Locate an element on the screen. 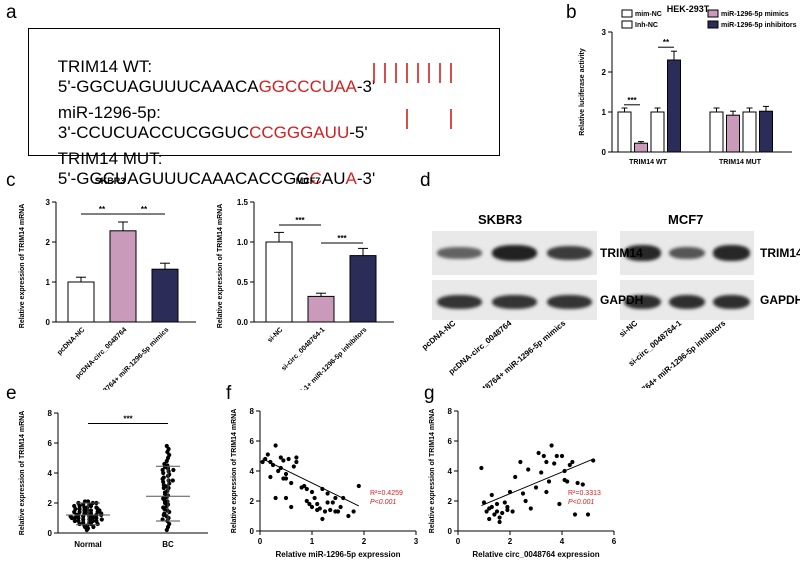 The height and width of the screenshot is (563, 800). x-tick-label: 6 is located at coordinates (614, 541).